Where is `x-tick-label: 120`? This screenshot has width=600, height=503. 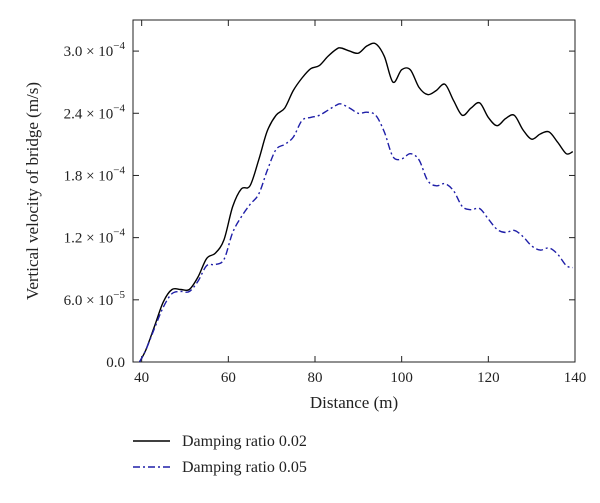 x-tick-label: 120 is located at coordinates (488, 378).